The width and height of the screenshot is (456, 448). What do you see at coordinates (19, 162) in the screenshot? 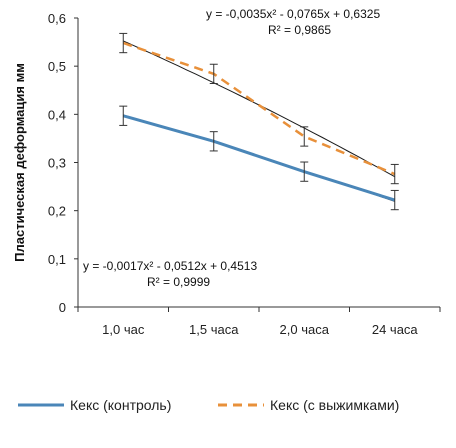
I see `y-axis-label: Пластическая деформация мм` at bounding box center [19, 162].